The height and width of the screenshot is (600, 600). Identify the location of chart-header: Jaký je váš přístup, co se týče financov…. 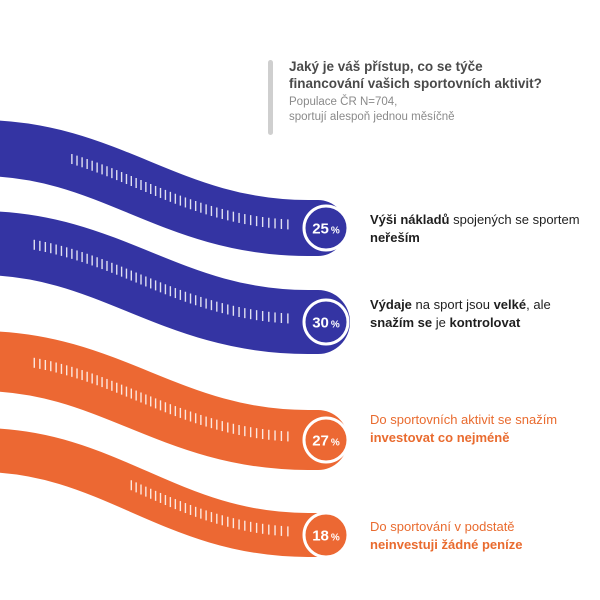
(428, 96).